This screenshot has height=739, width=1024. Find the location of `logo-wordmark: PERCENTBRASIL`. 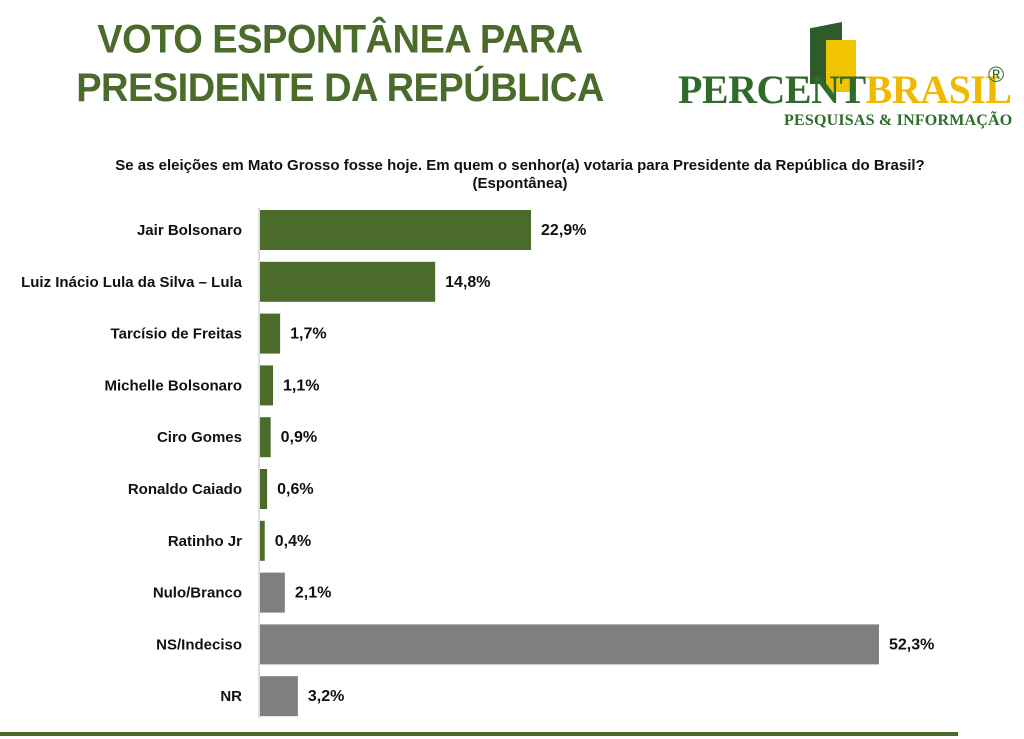

logo-wordmark: PERCENTBRASIL is located at coordinates (845, 90).